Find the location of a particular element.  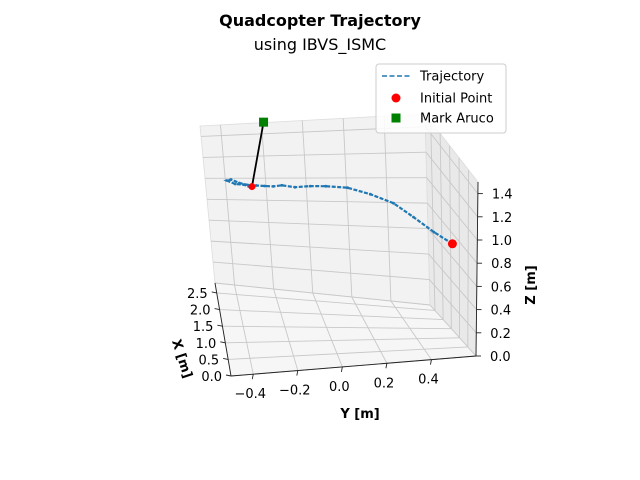

x-tick-label: 2.5 is located at coordinates (197, 294).